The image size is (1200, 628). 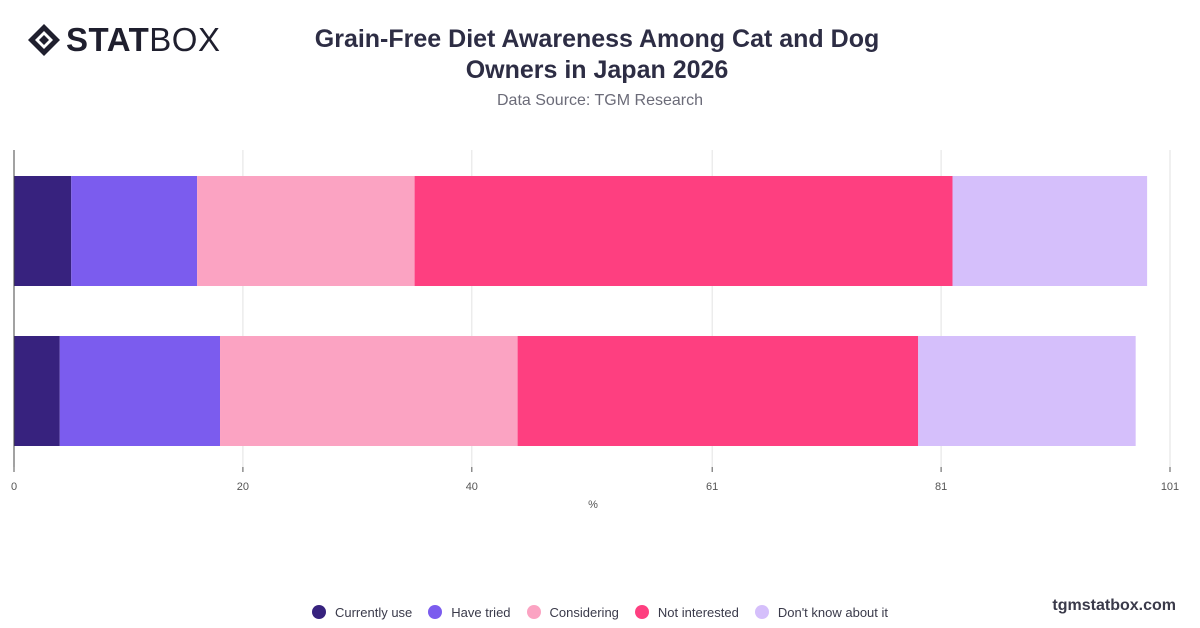 I want to click on legend-label: Have tried, so click(x=481, y=612).